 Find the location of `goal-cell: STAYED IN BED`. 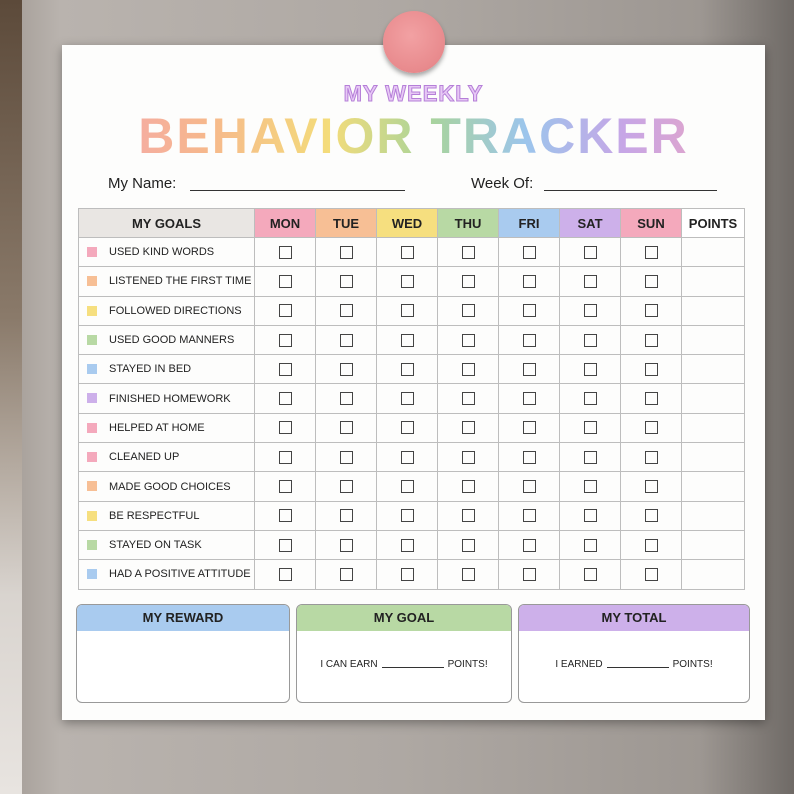

goal-cell: STAYED IN BED is located at coordinates (166, 369).